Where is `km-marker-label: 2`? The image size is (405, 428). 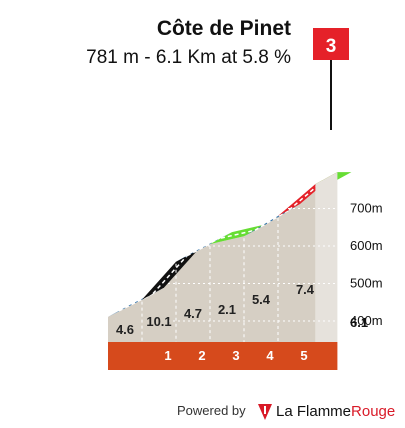
km-marker-label: 2 is located at coordinates (201, 355).